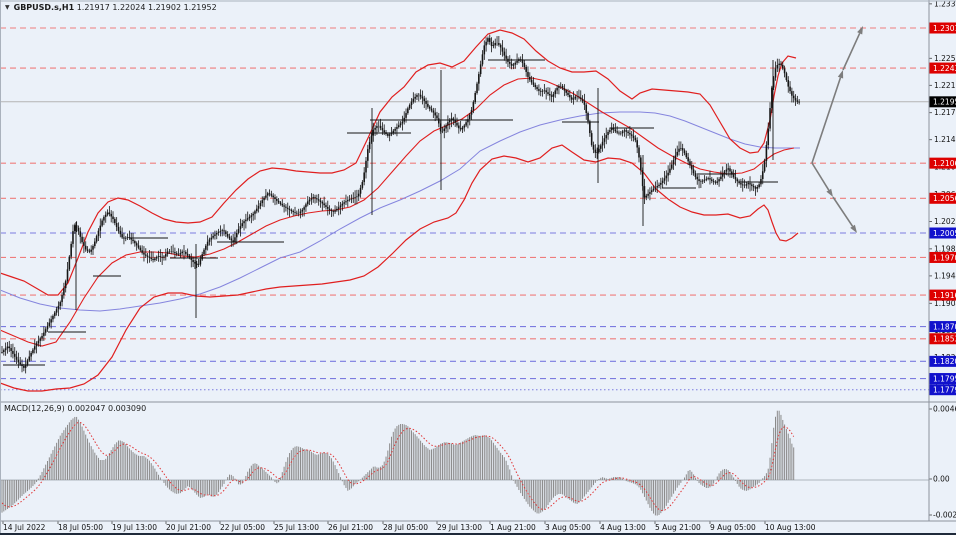  What do you see at coordinates (945, 303) in the screenshot?
I see `price-axis-label: 1.19045` at bounding box center [945, 303].